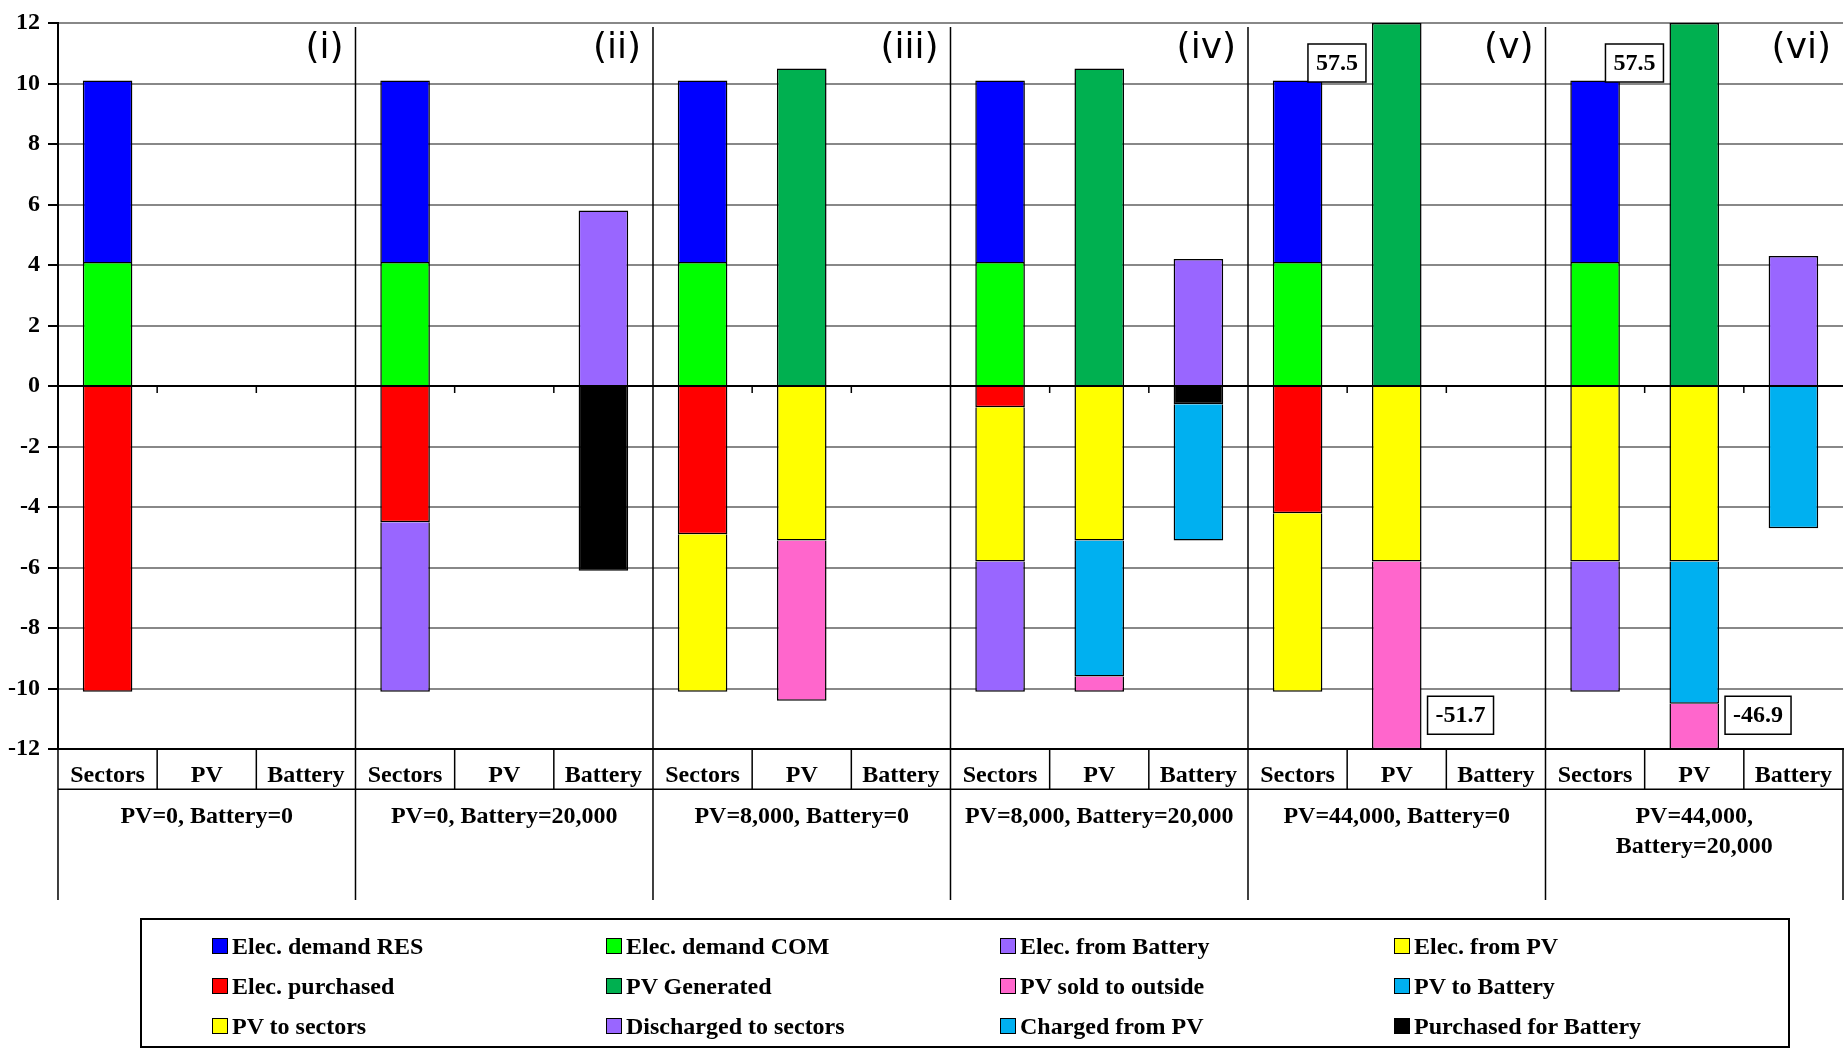 Image resolution: width=1845 pixels, height=1051 pixels. Describe the element at coordinates (33, 263) in the screenshot. I see `y-tick-label: 4` at that location.